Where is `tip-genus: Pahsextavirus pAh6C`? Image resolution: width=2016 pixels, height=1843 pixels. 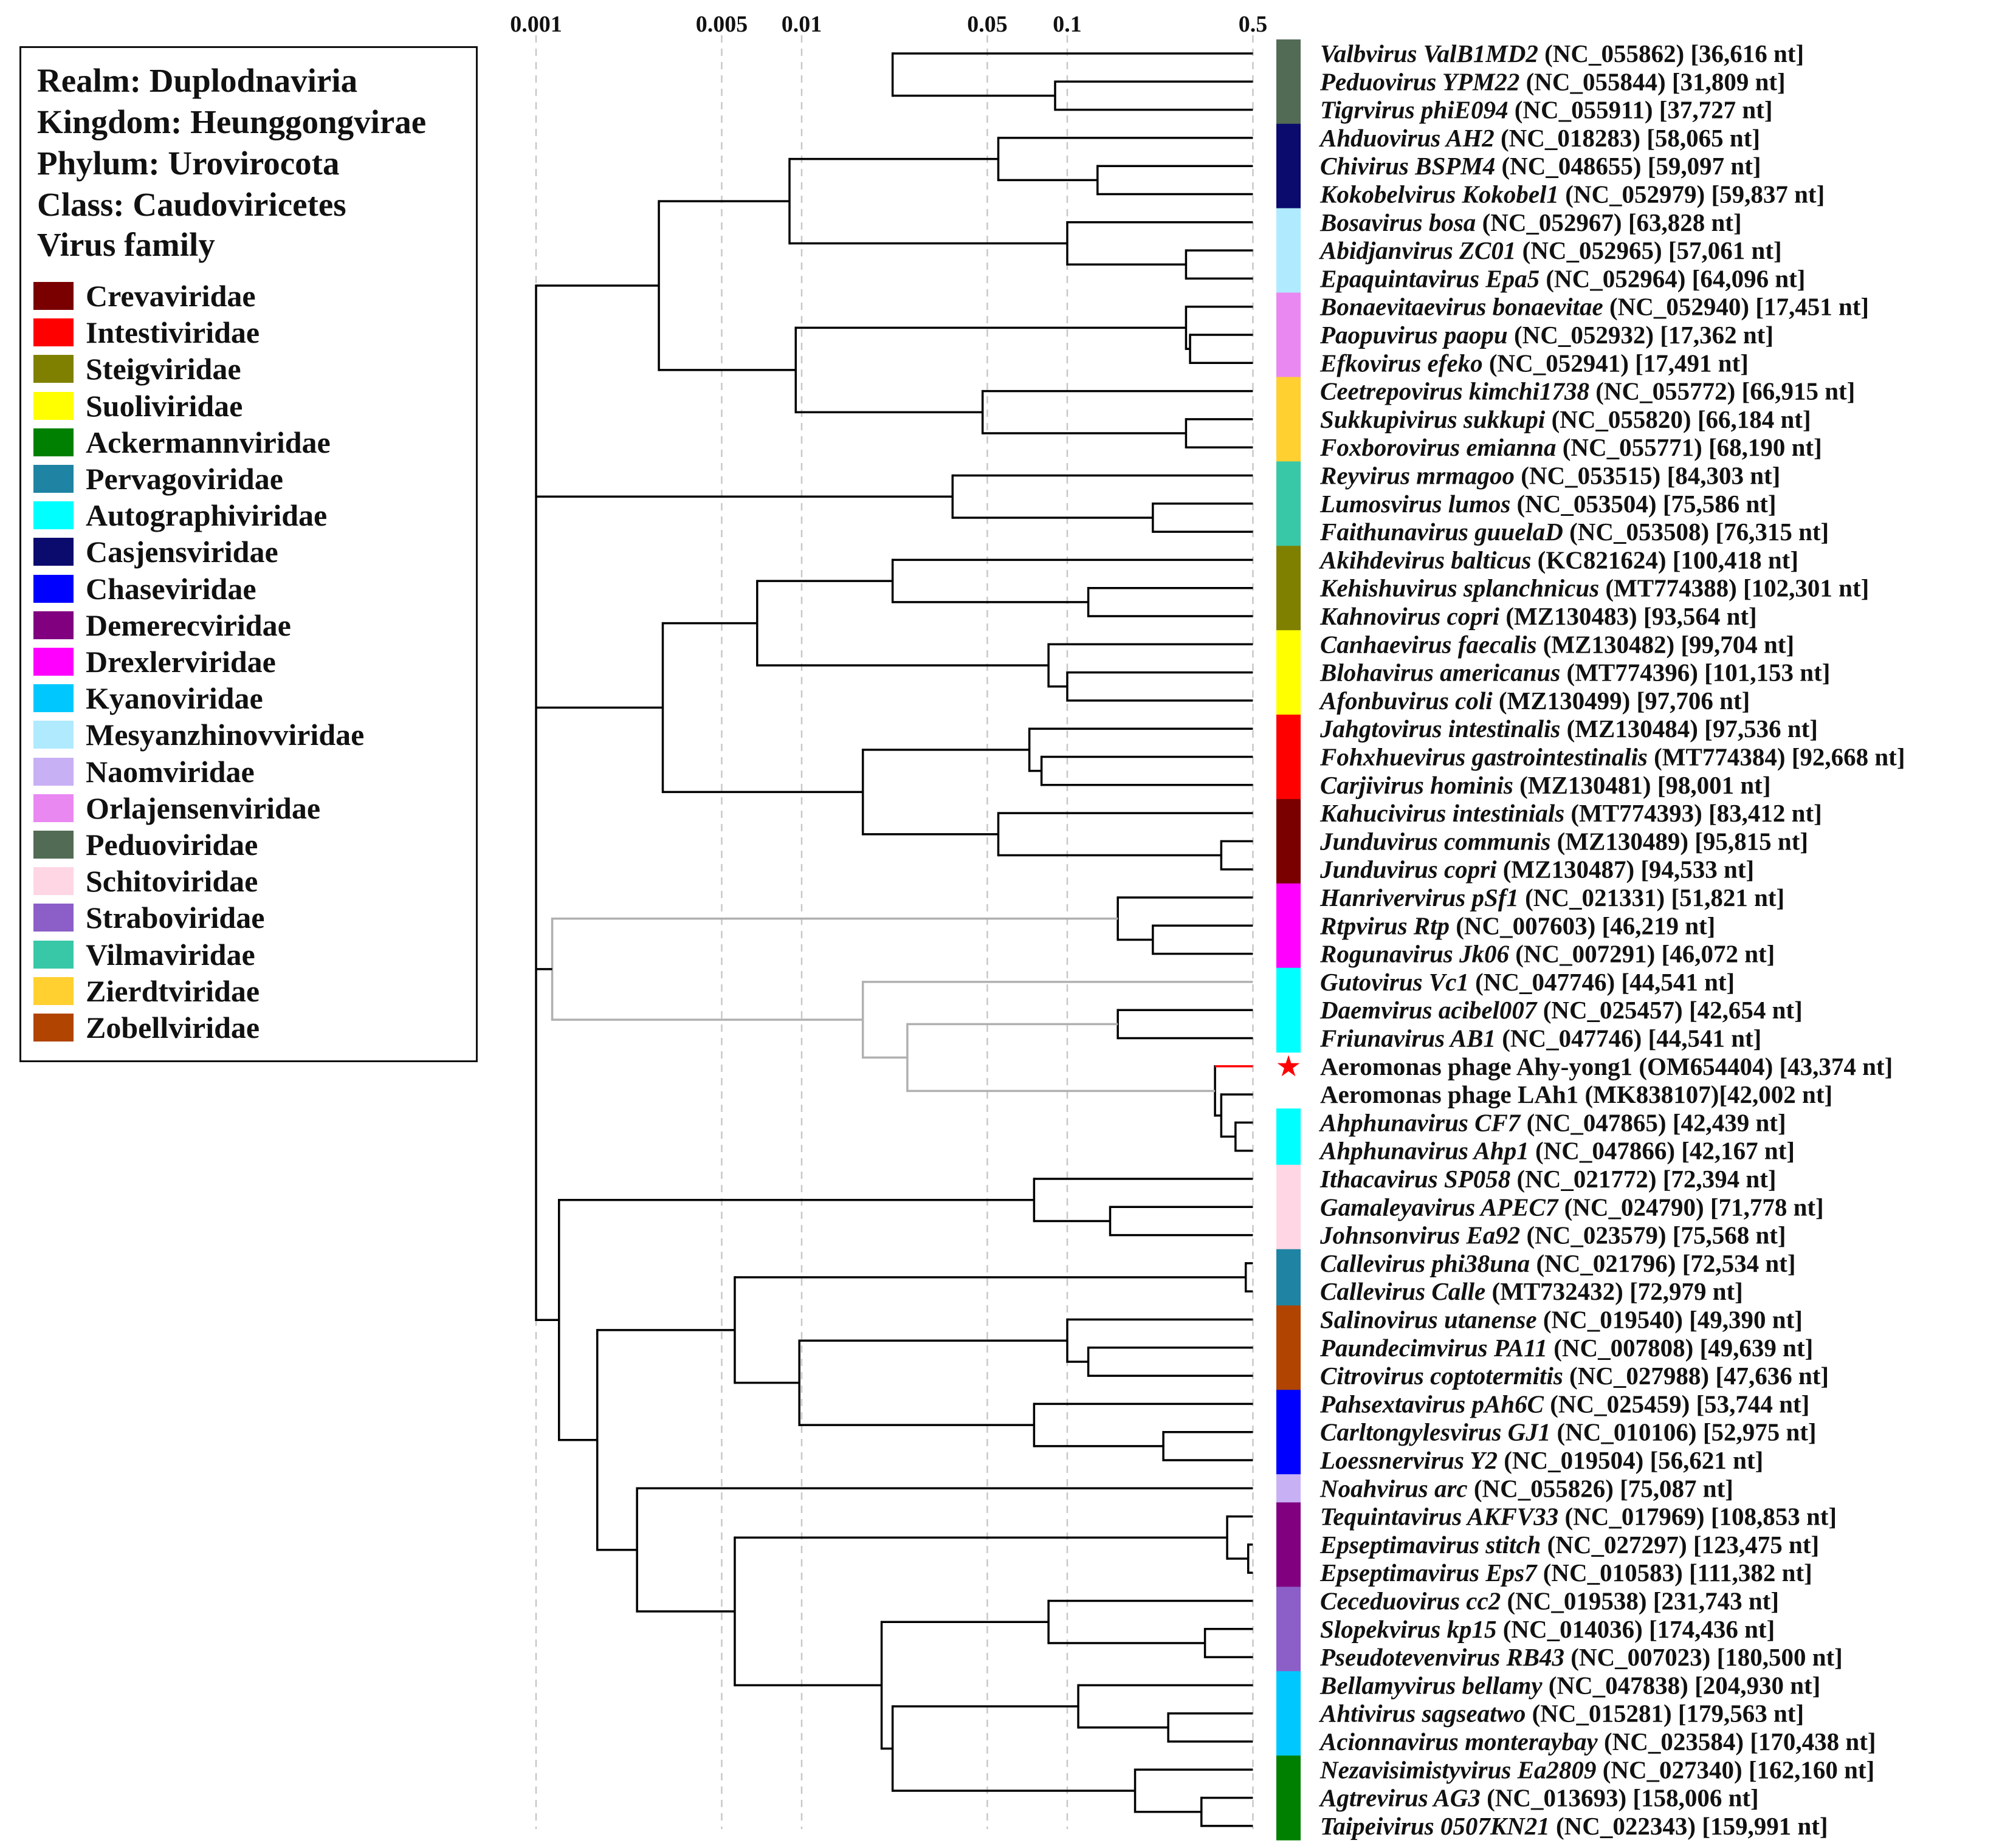
tip-genus: Pahsextavirus pAh6C is located at coordinates (1434, 1404).